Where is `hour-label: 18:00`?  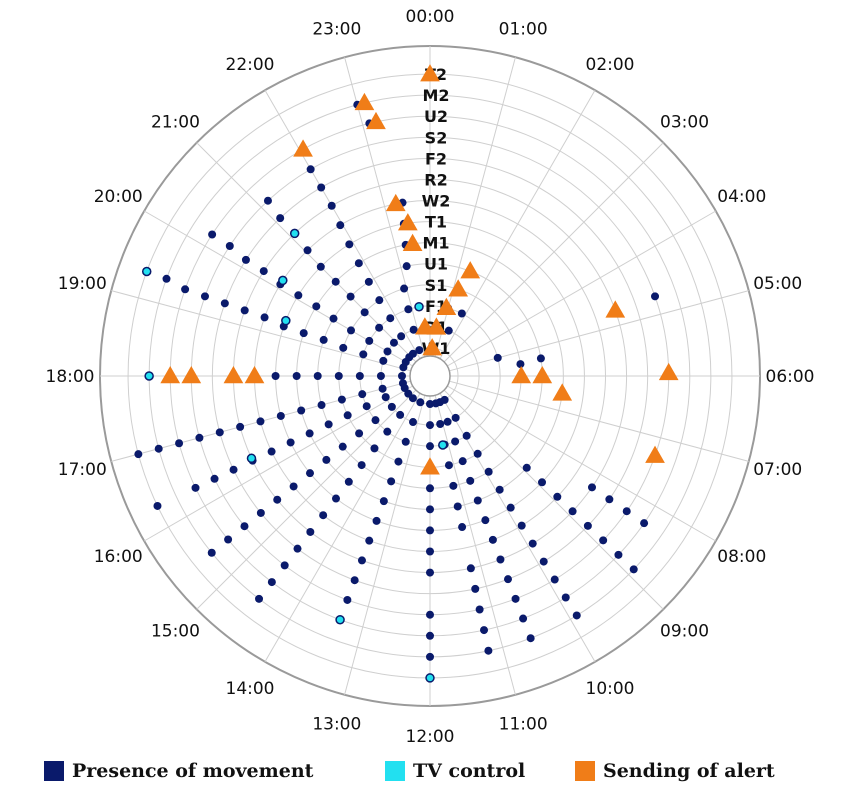 hour-label: 18:00 is located at coordinates (70, 377).